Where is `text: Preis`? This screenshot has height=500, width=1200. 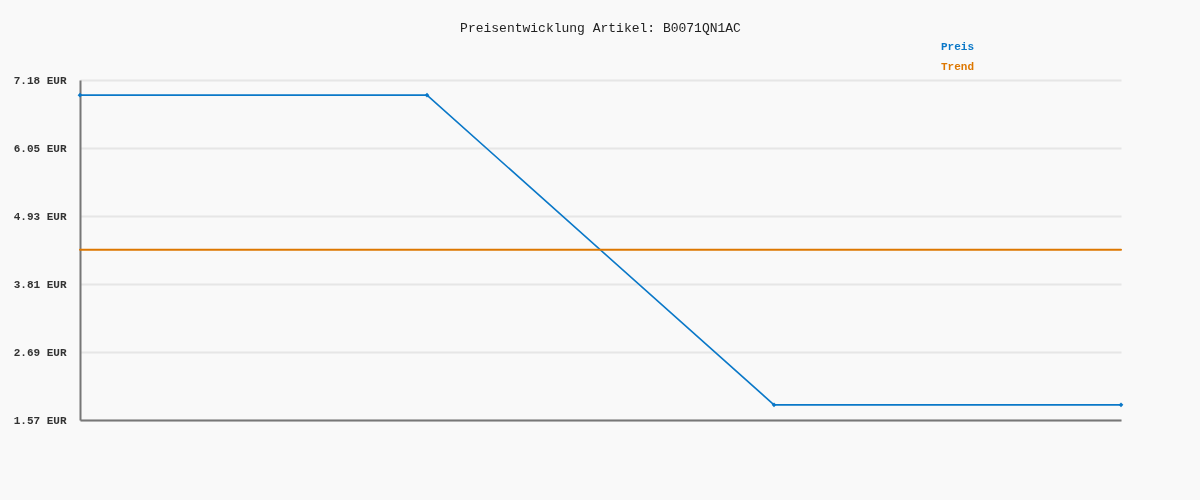
text: Preis is located at coordinates (957, 47).